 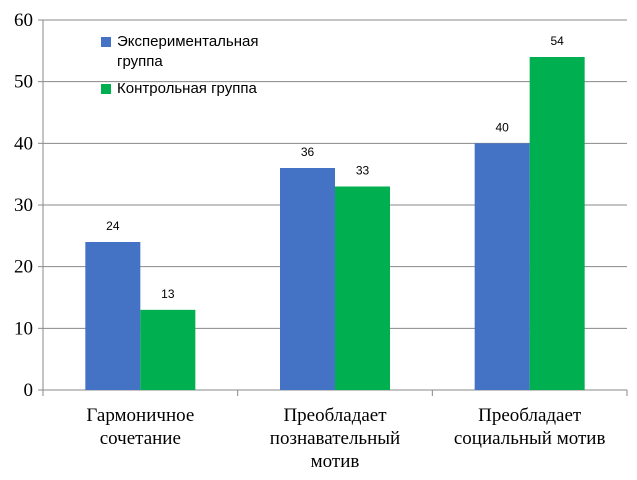 What do you see at coordinates (140, 415) in the screenshot?
I see `x-tick-label: Гармоничное` at bounding box center [140, 415].